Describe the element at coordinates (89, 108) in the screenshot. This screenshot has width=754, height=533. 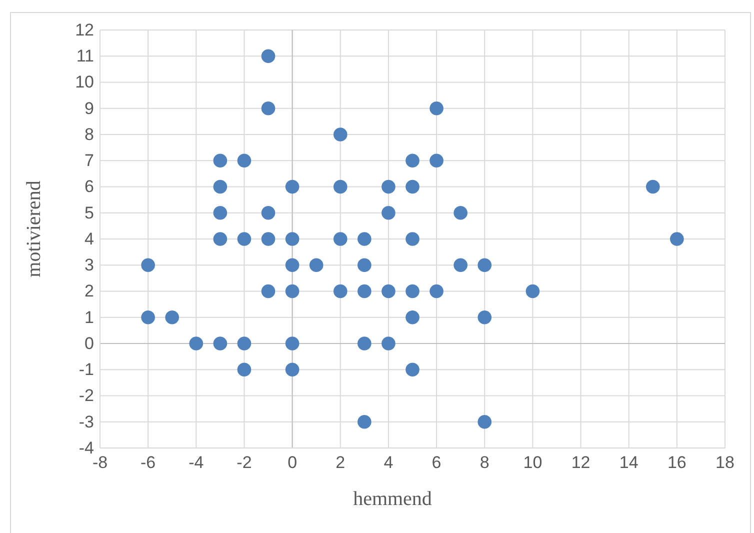
I see `y-tick-label: 9` at that location.